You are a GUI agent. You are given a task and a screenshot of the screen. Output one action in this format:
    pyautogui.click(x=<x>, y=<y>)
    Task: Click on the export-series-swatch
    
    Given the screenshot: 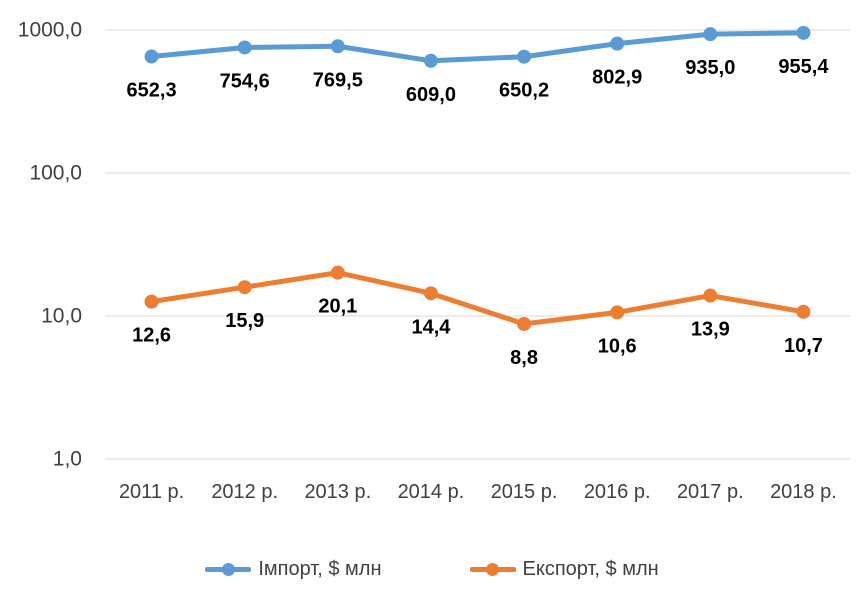 What is the action you would take?
    pyautogui.click(x=492, y=569)
    